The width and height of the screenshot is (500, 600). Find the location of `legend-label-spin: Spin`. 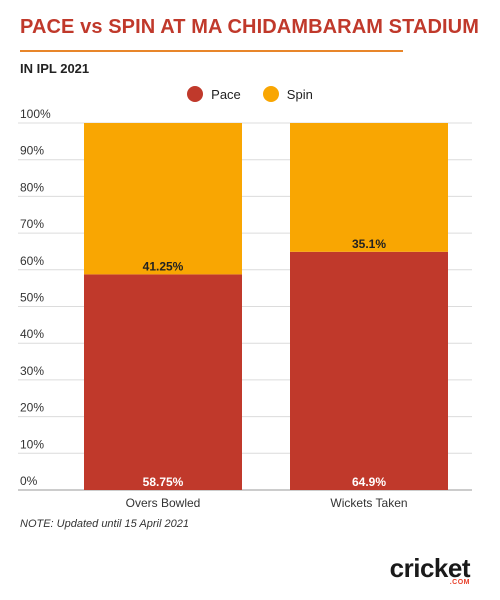

legend-label-spin: Spin is located at coordinates (299, 94).